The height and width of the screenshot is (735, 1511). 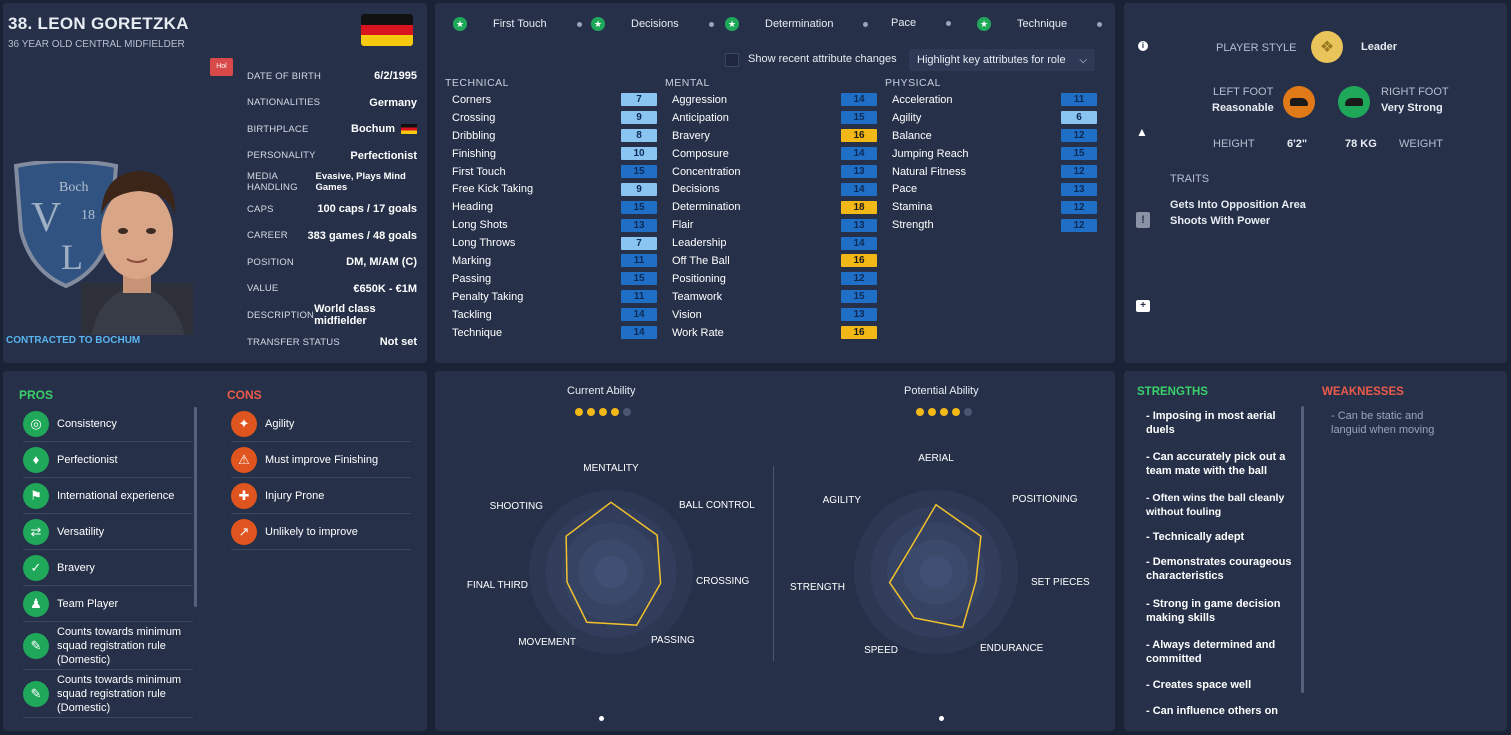 I want to click on attribute-name: Free Kick Taking, so click(x=493, y=189).